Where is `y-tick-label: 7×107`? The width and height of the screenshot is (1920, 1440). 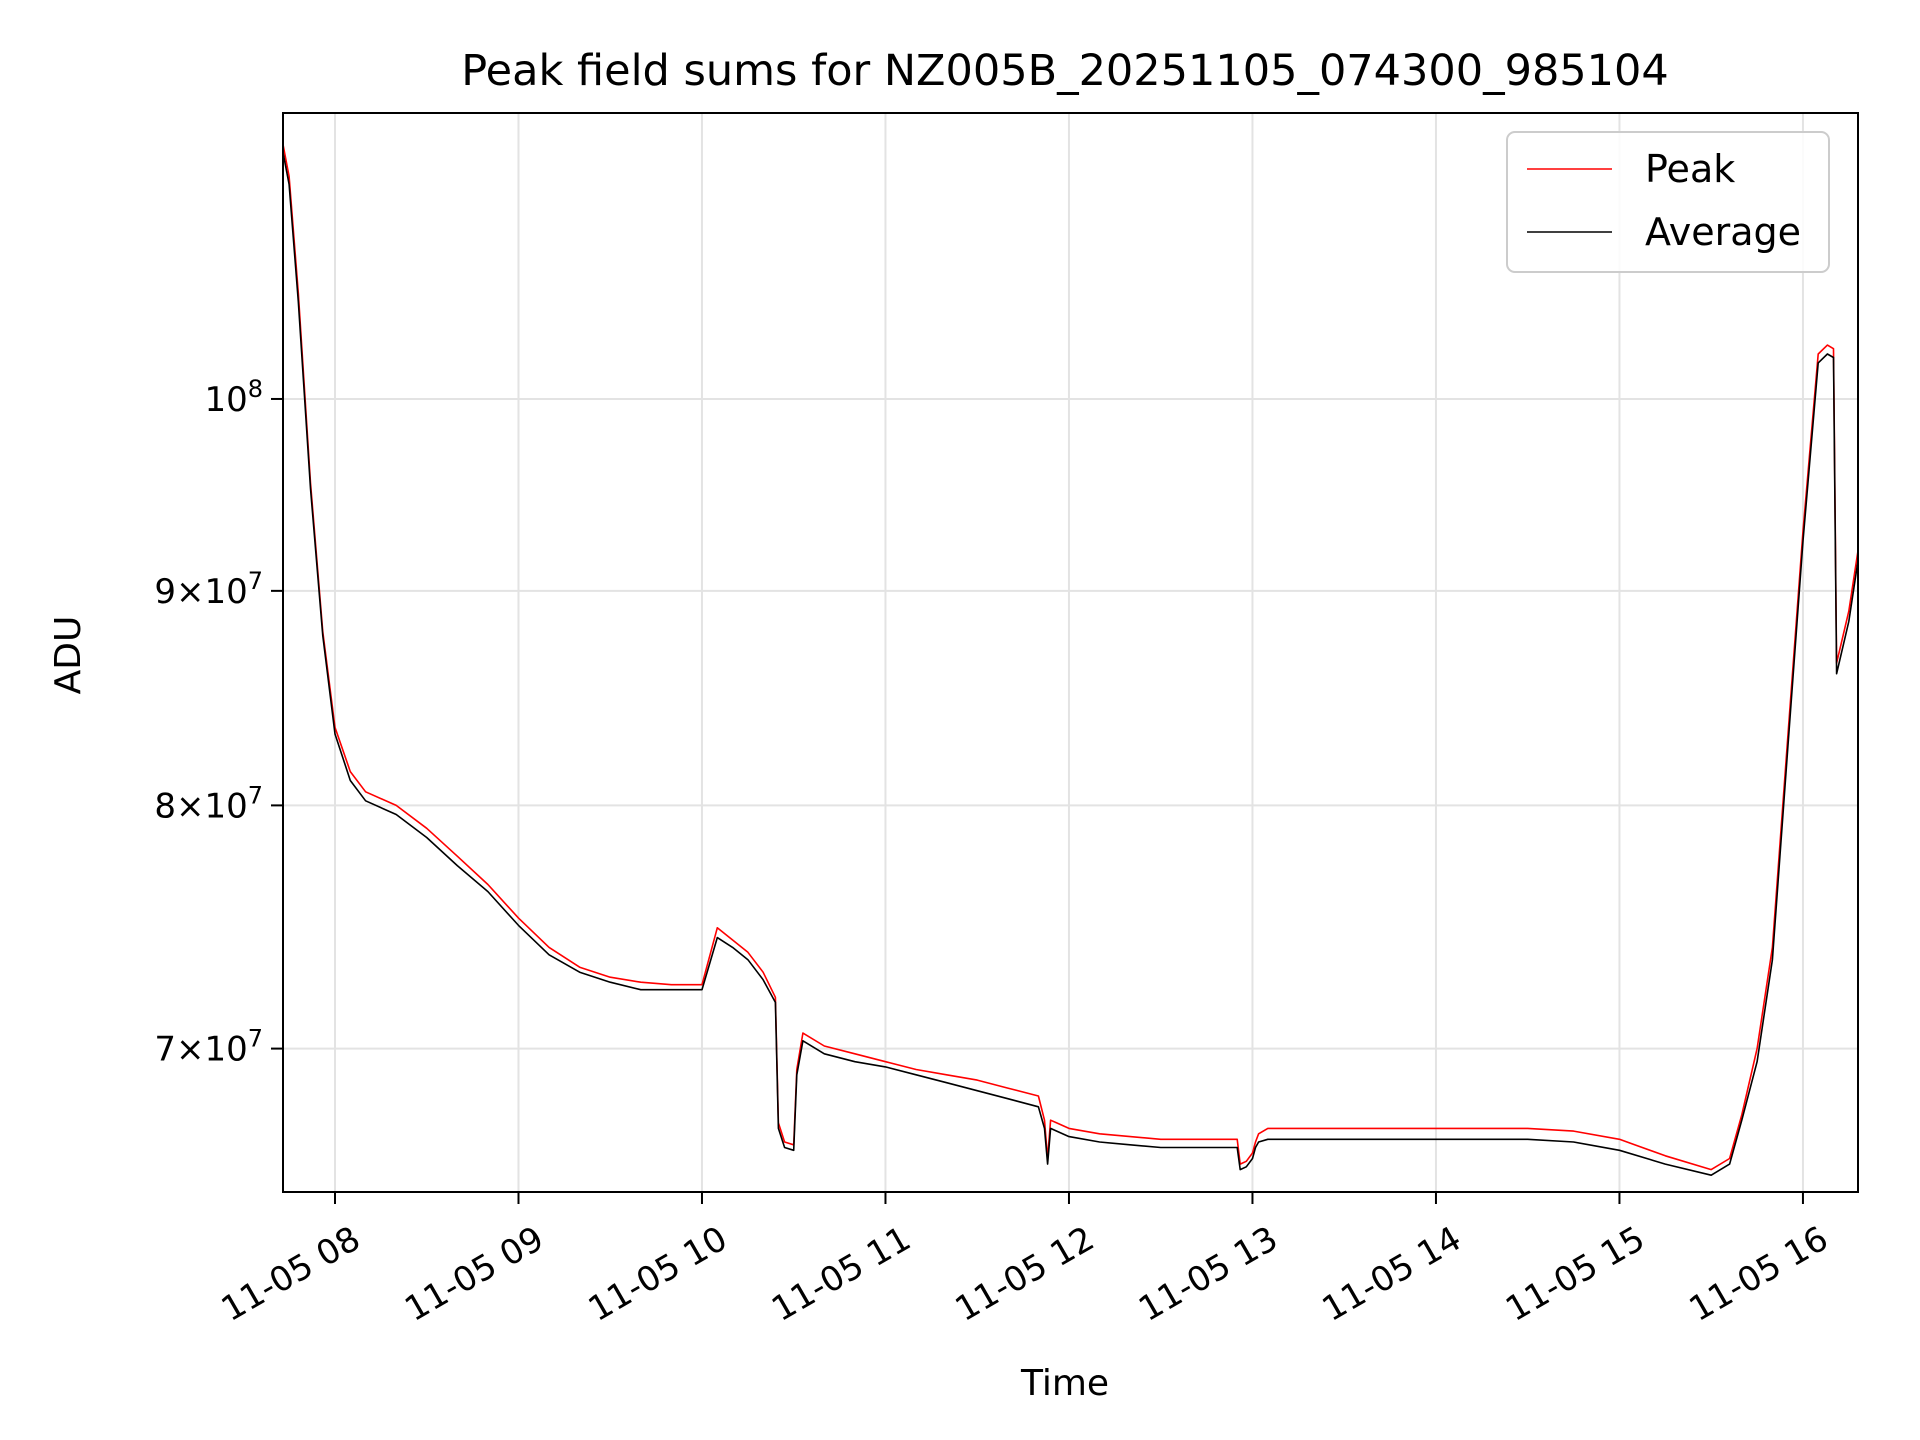
y-tick-label: 7×107 is located at coordinates (208, 1047).